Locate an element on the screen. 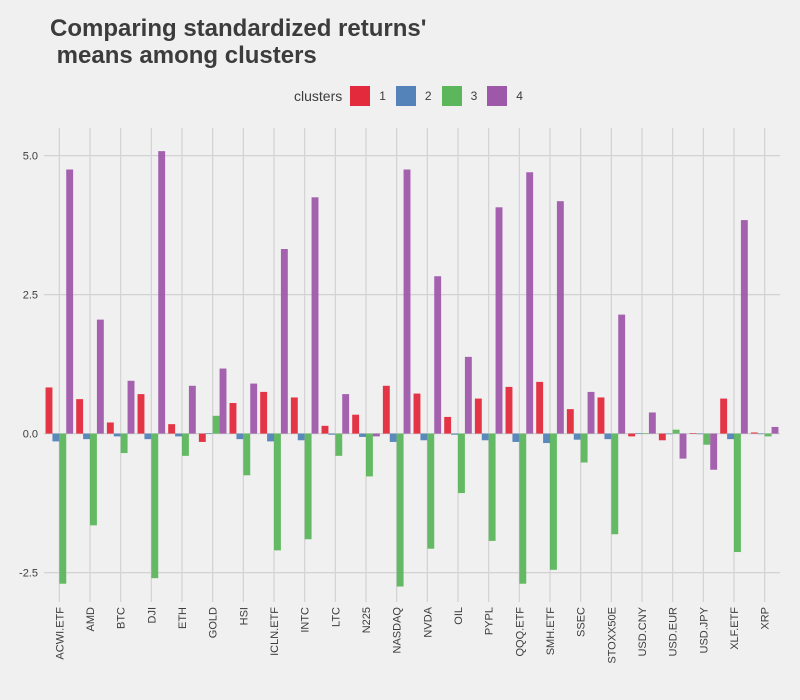 Image resolution: width=800 pixels, height=700 pixels. x-tick-label: USD.JPY is located at coordinates (704, 629).